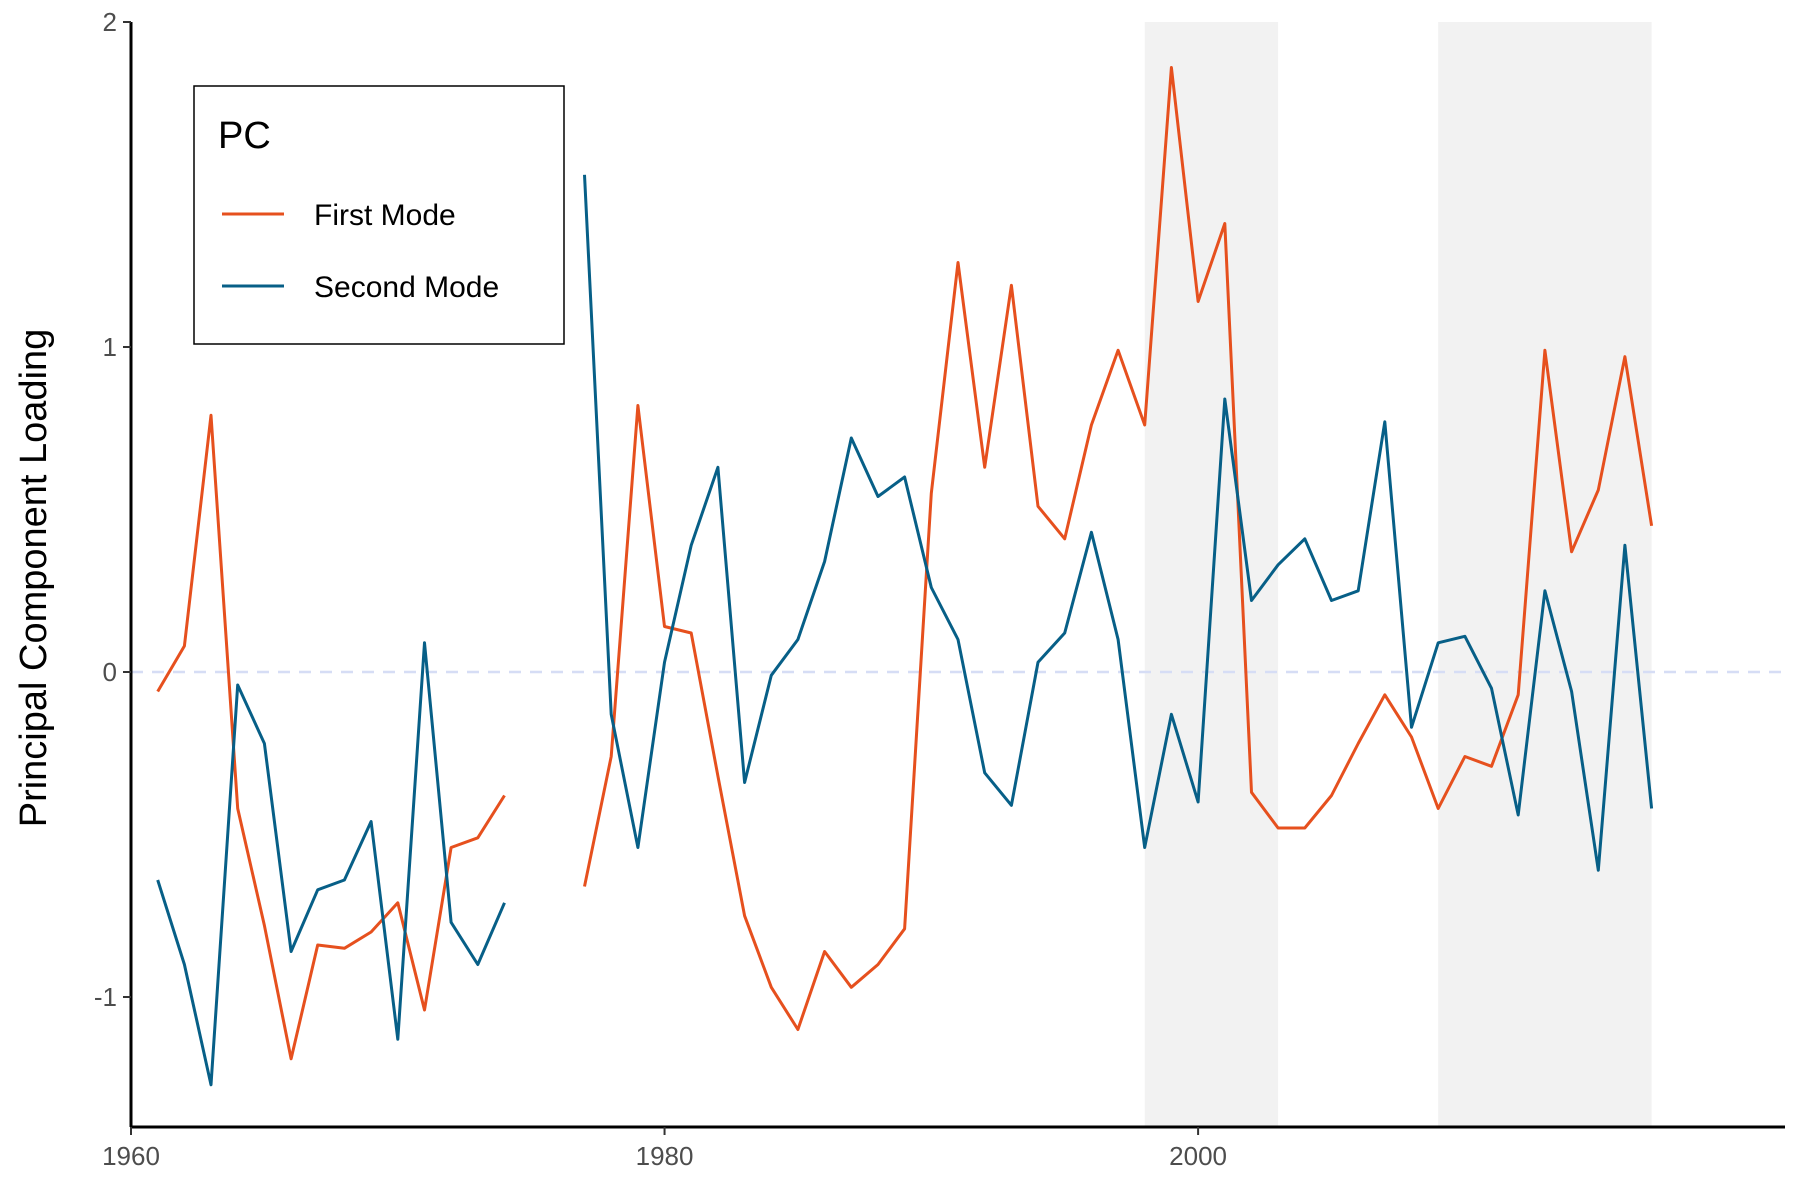 Image resolution: width=1800 pixels, height=1200 pixels. I want to click on x-tick-label: 1980, so click(665, 1156).